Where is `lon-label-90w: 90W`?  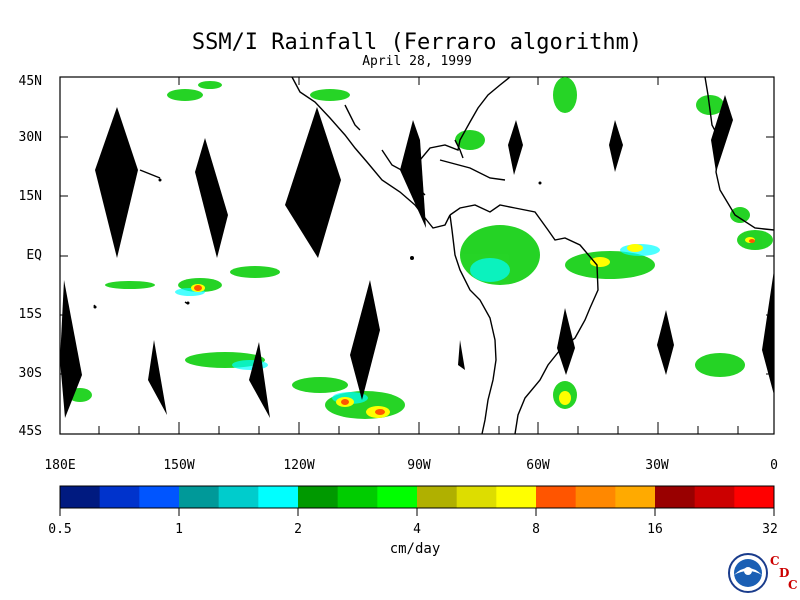
lon-label-90w: 90W is located at coordinates (419, 465).